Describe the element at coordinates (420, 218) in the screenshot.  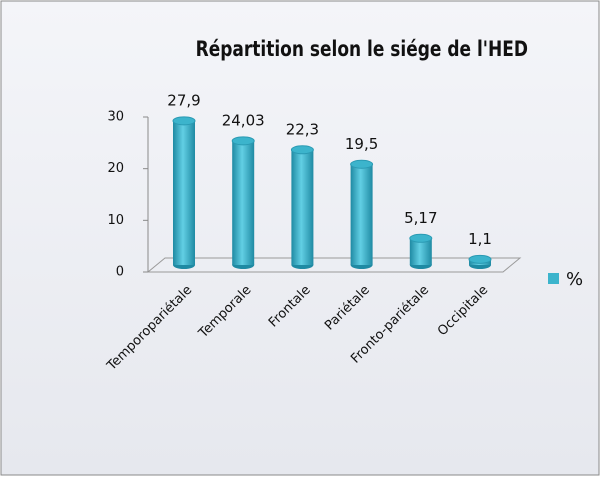
I see `value-label: 5,17` at that location.